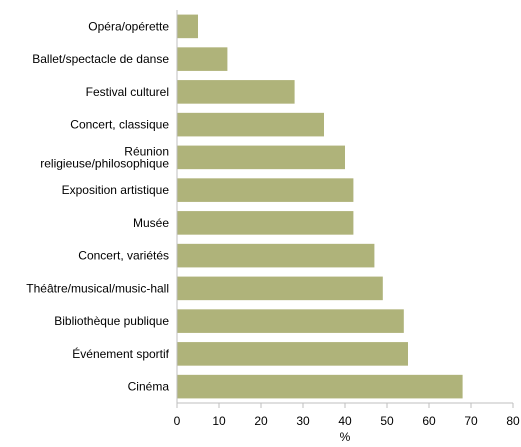 The height and width of the screenshot is (447, 521). Describe the element at coordinates (97, 288) in the screenshot. I see `category-label-9: Théâtre/musical/music-hall` at that location.